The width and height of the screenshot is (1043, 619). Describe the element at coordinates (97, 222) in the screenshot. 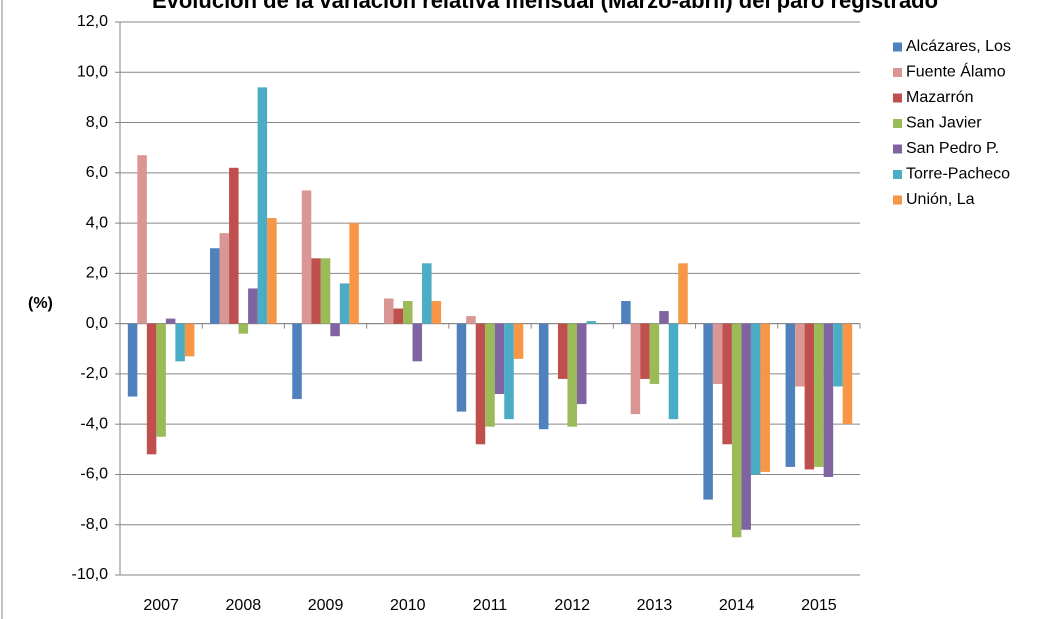

I see `y-tick-label: 4,0` at that location.